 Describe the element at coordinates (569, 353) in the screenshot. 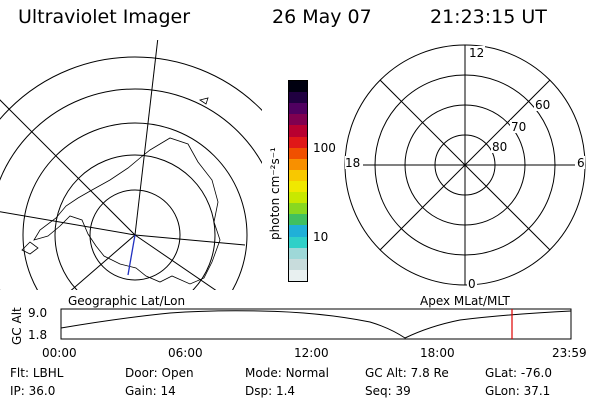

I see `xtick-2359: 23:59` at that location.